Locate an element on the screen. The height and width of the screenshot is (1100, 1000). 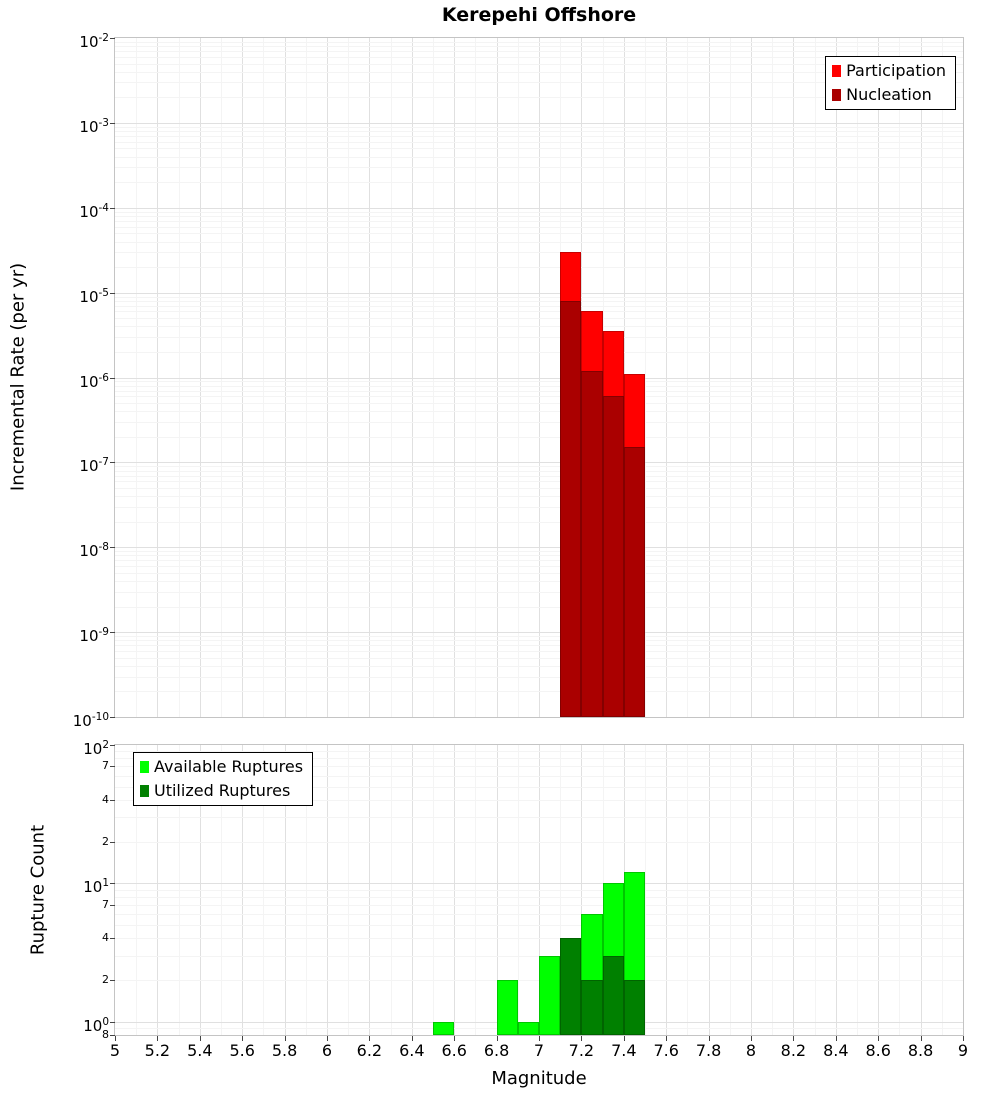
participation-label: Participation is located at coordinates (896, 70).